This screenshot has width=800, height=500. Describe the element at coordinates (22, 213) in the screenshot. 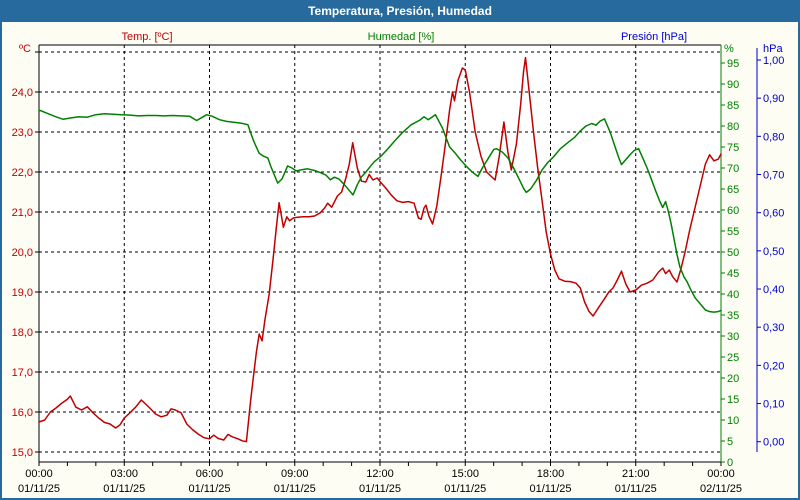

I see `temp-axis-tick-label: 21,0` at that location.